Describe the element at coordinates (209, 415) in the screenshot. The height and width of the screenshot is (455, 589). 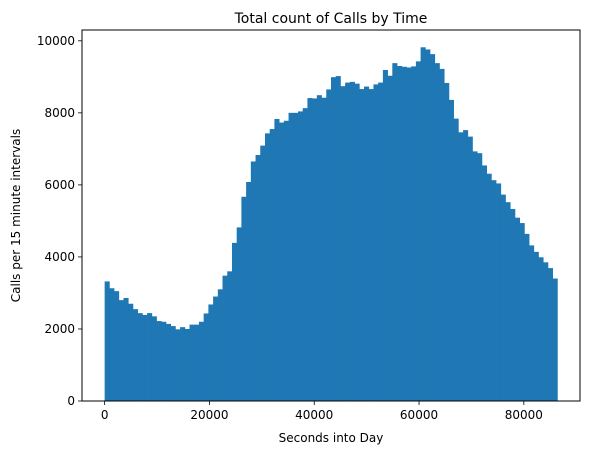
I see `x-tick-label: 20000` at that location.